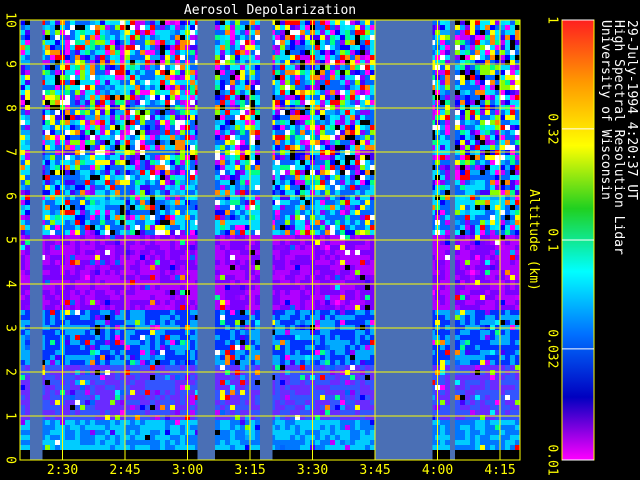 The height and width of the screenshot is (480, 640). What do you see at coordinates (605, 110) in the screenshot?
I see `annotation-line: University of Wisconsin` at bounding box center [605, 110].